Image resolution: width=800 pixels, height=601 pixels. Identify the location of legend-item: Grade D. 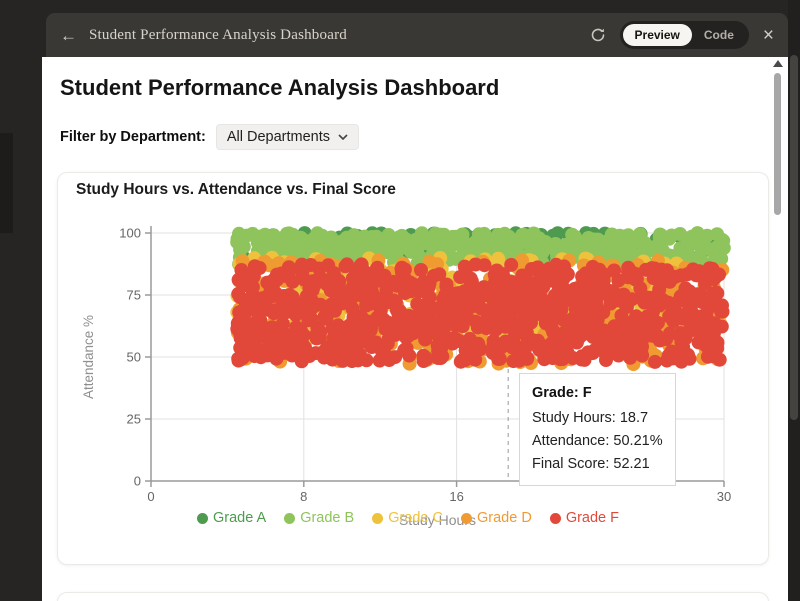
(496, 518).